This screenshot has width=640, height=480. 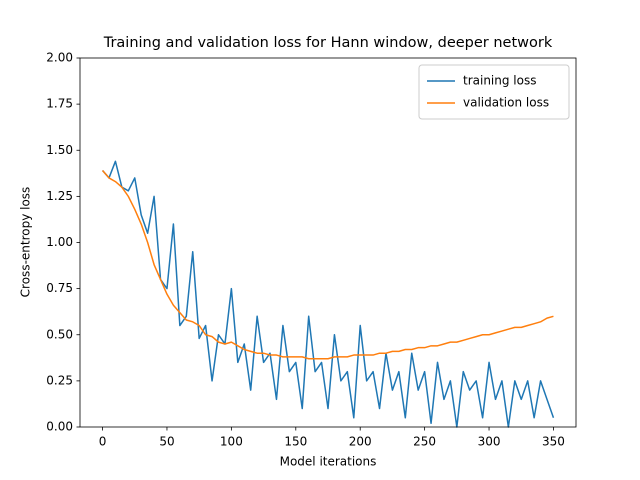 I want to click on legend-label: training loss, so click(x=499, y=81).